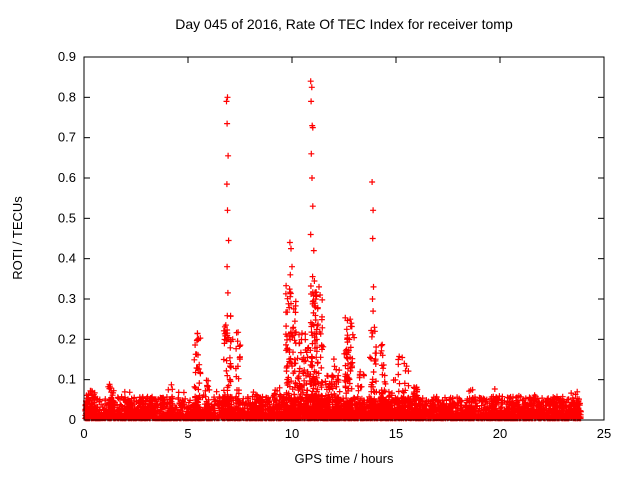 The height and width of the screenshot is (480, 640). What do you see at coordinates (72, 419) in the screenshot?
I see `y-tick-label: 0` at bounding box center [72, 419].